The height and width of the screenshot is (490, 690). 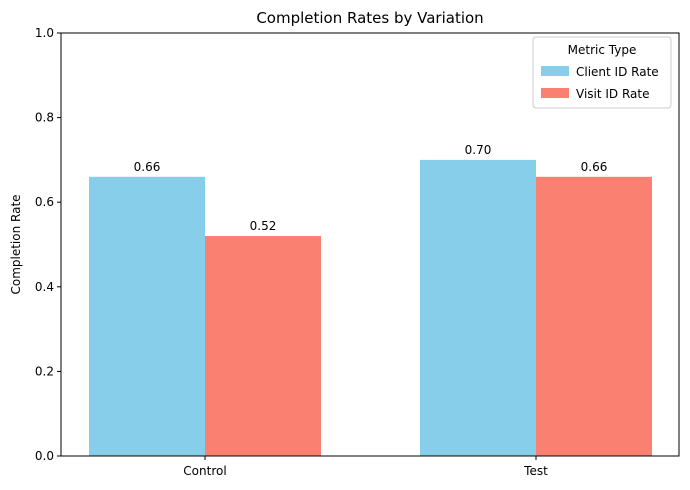 I want to click on chart-title: Completion Rates by Variation, so click(x=369, y=18).